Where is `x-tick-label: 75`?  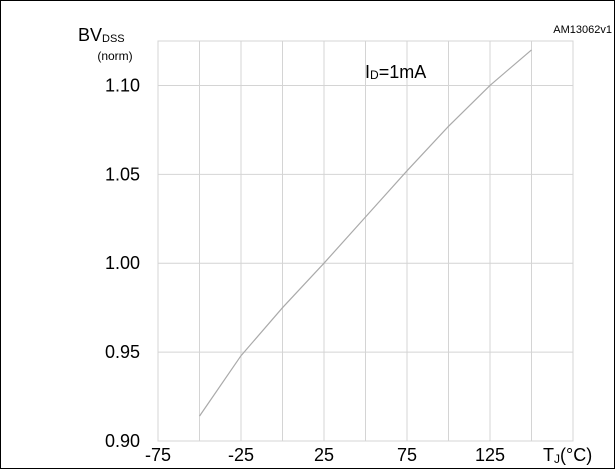 x-tick-label: 75 is located at coordinates (407, 455).